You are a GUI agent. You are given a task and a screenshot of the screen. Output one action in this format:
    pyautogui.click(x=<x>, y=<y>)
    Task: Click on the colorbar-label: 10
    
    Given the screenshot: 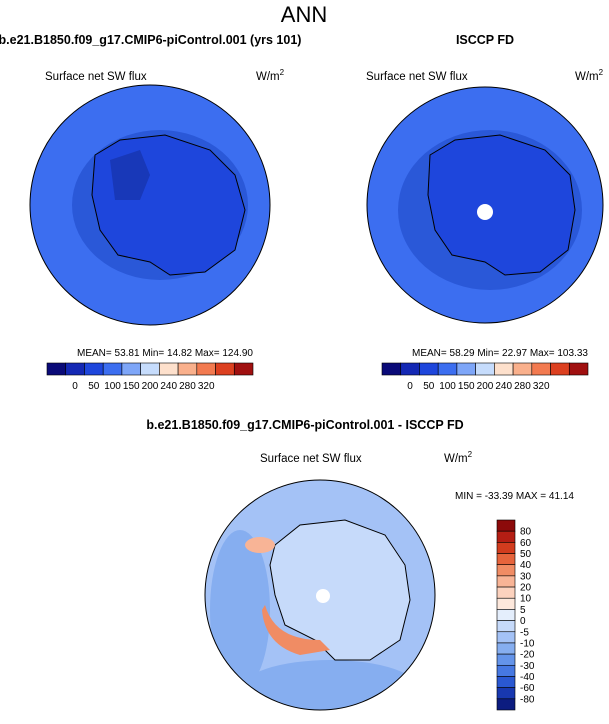 What is the action you would take?
    pyautogui.click(x=526, y=599)
    